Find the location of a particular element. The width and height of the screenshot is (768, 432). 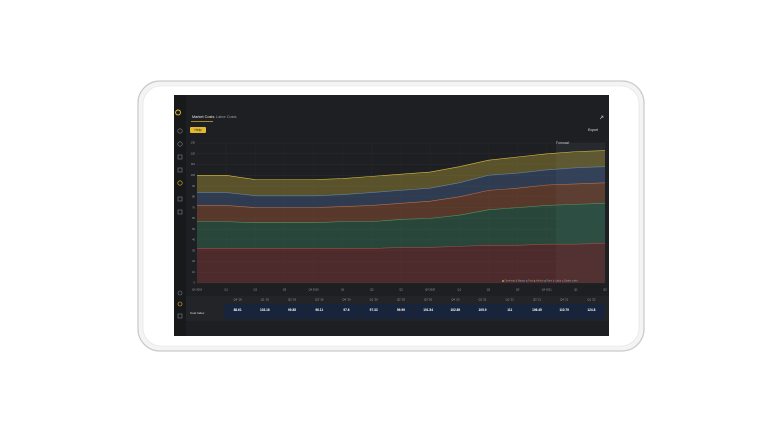

value-cell-text: 111 is located at coordinates (509, 310).